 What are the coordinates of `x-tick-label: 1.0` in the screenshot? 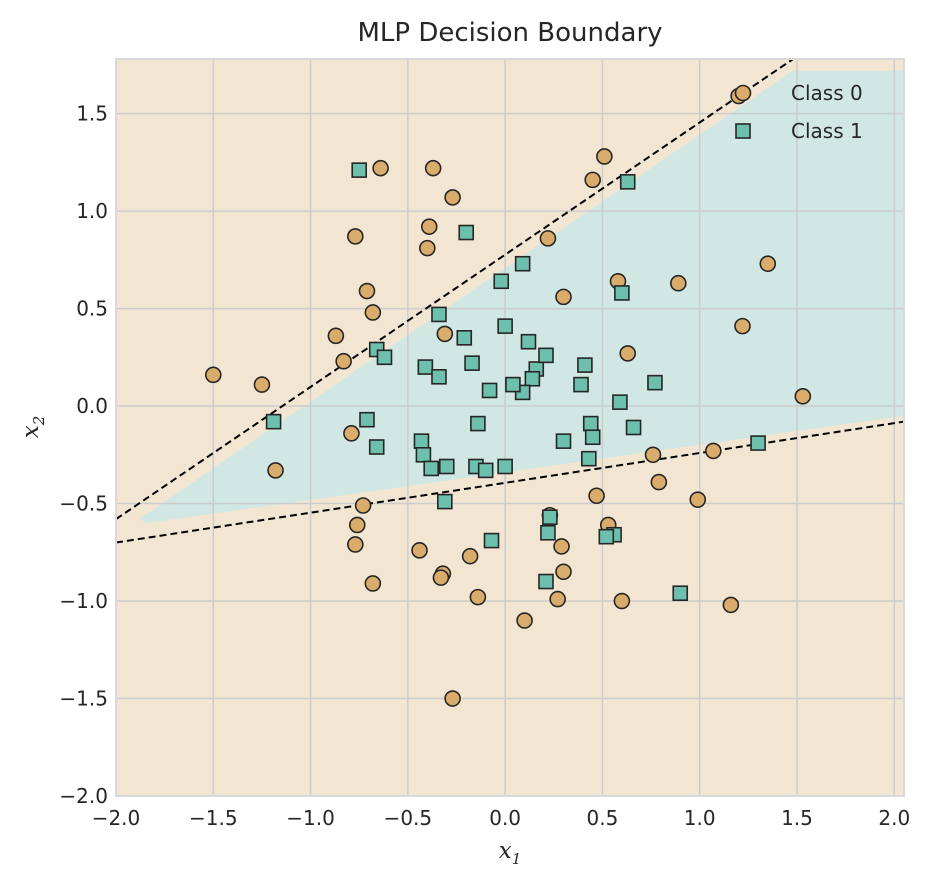 It's located at (700, 818).